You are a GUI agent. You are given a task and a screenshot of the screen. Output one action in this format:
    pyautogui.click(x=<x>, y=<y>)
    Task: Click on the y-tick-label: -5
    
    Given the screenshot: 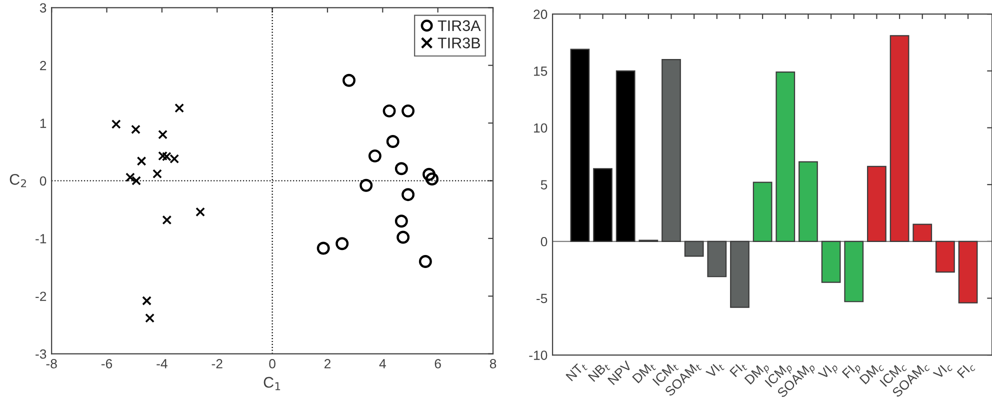 What is the action you would take?
    pyautogui.click(x=542, y=299)
    